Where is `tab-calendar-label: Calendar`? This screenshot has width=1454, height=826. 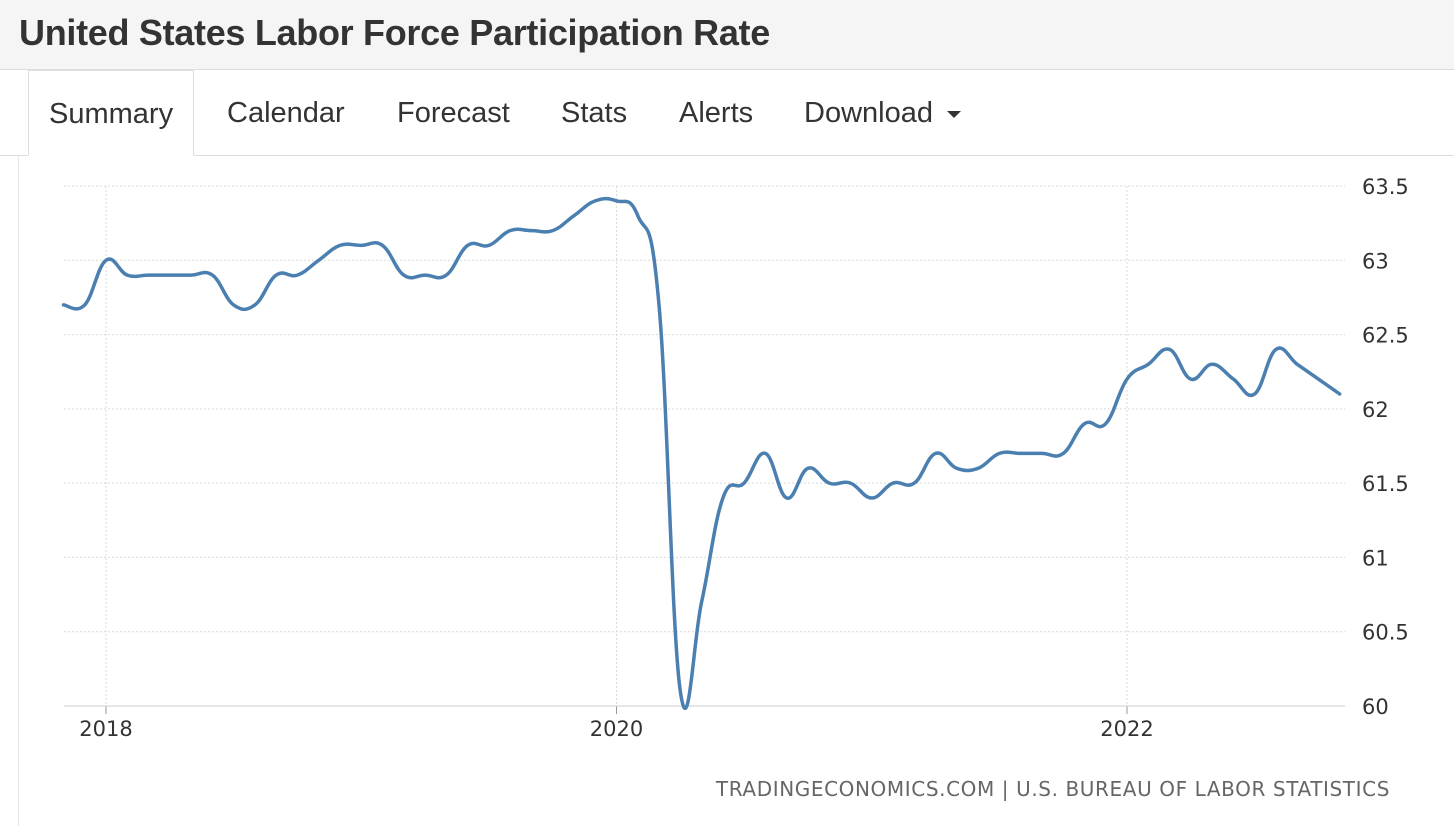 tab-calendar-label: Calendar is located at coordinates (286, 113).